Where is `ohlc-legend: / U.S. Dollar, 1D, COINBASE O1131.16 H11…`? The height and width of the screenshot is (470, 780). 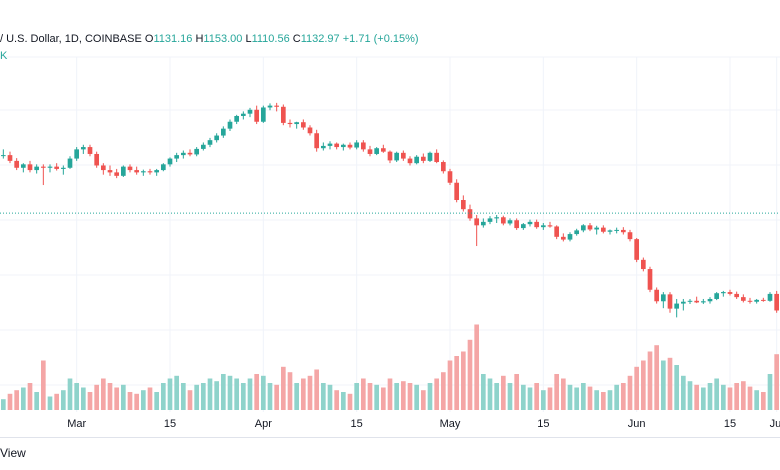 ohlc-legend: / U.S. Dollar, 1D, COINBASE O1131.16 H11… is located at coordinates (209, 39).